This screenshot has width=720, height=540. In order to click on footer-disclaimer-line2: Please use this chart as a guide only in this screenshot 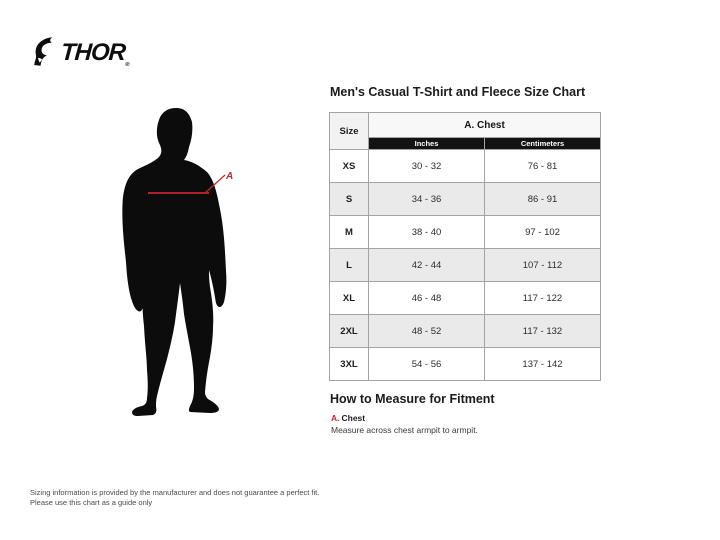, I will do `click(91, 502)`.